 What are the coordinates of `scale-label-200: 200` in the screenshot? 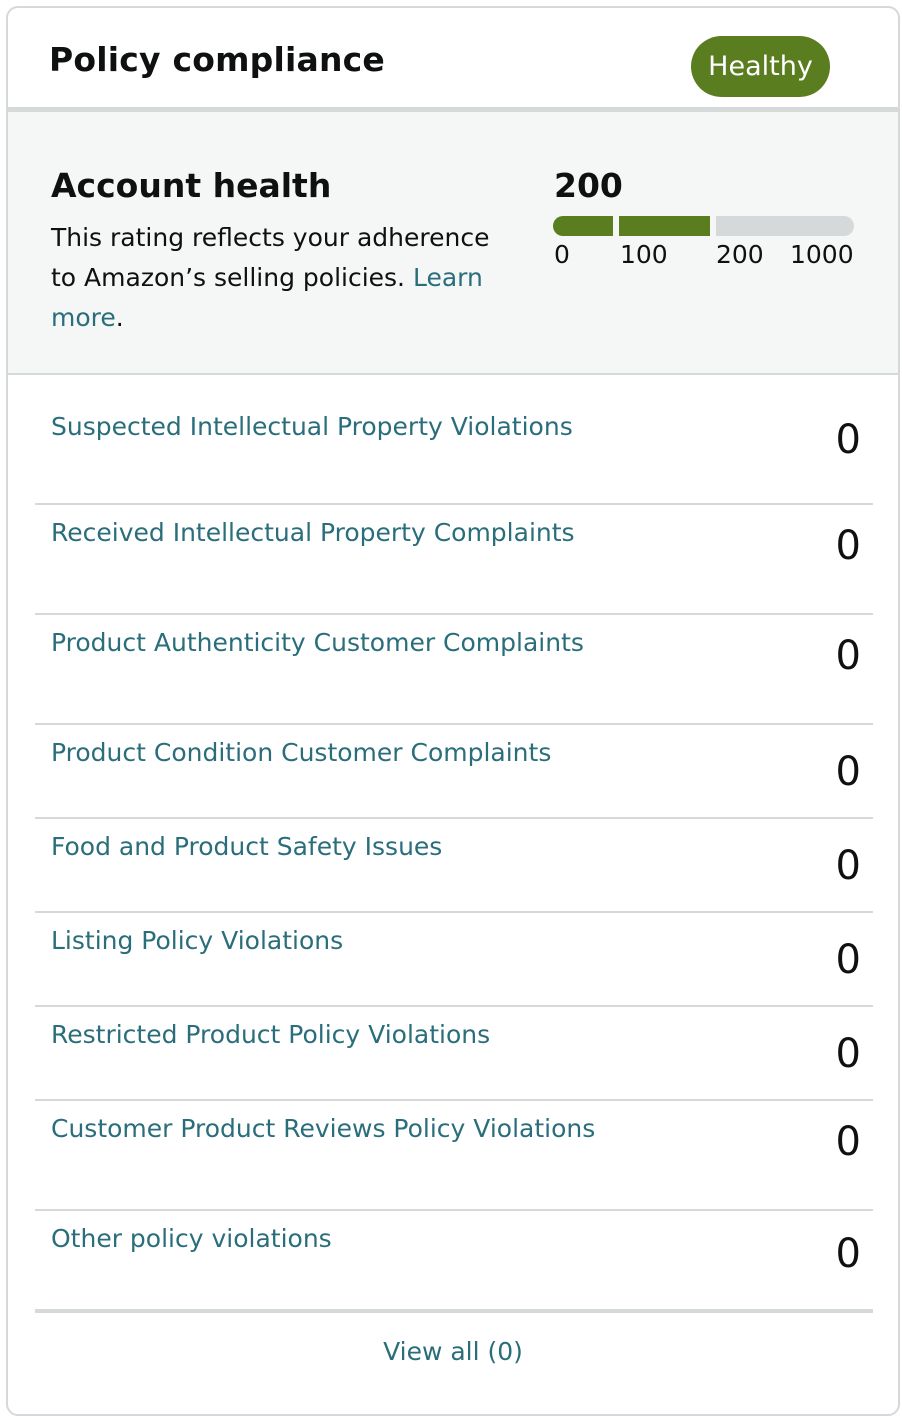 It's located at (740, 254).